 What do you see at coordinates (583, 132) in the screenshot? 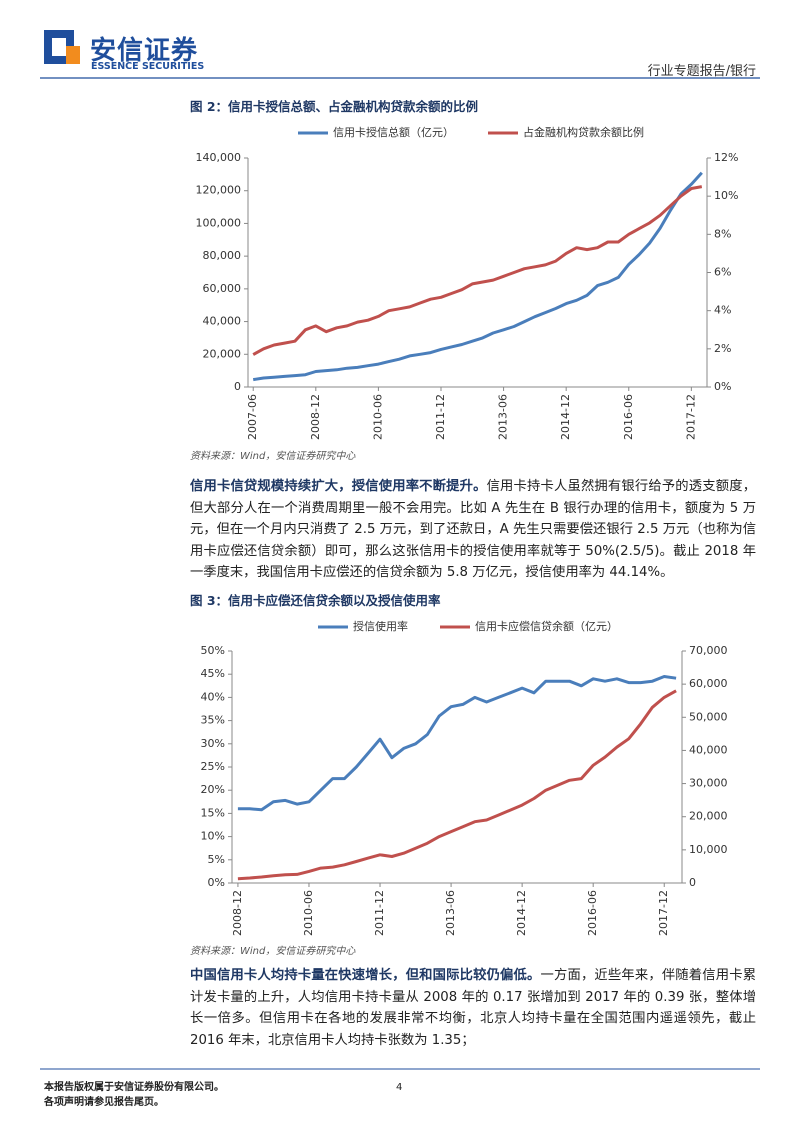
I see `legend-label: 占金融机构贷款余额比例` at bounding box center [583, 132].